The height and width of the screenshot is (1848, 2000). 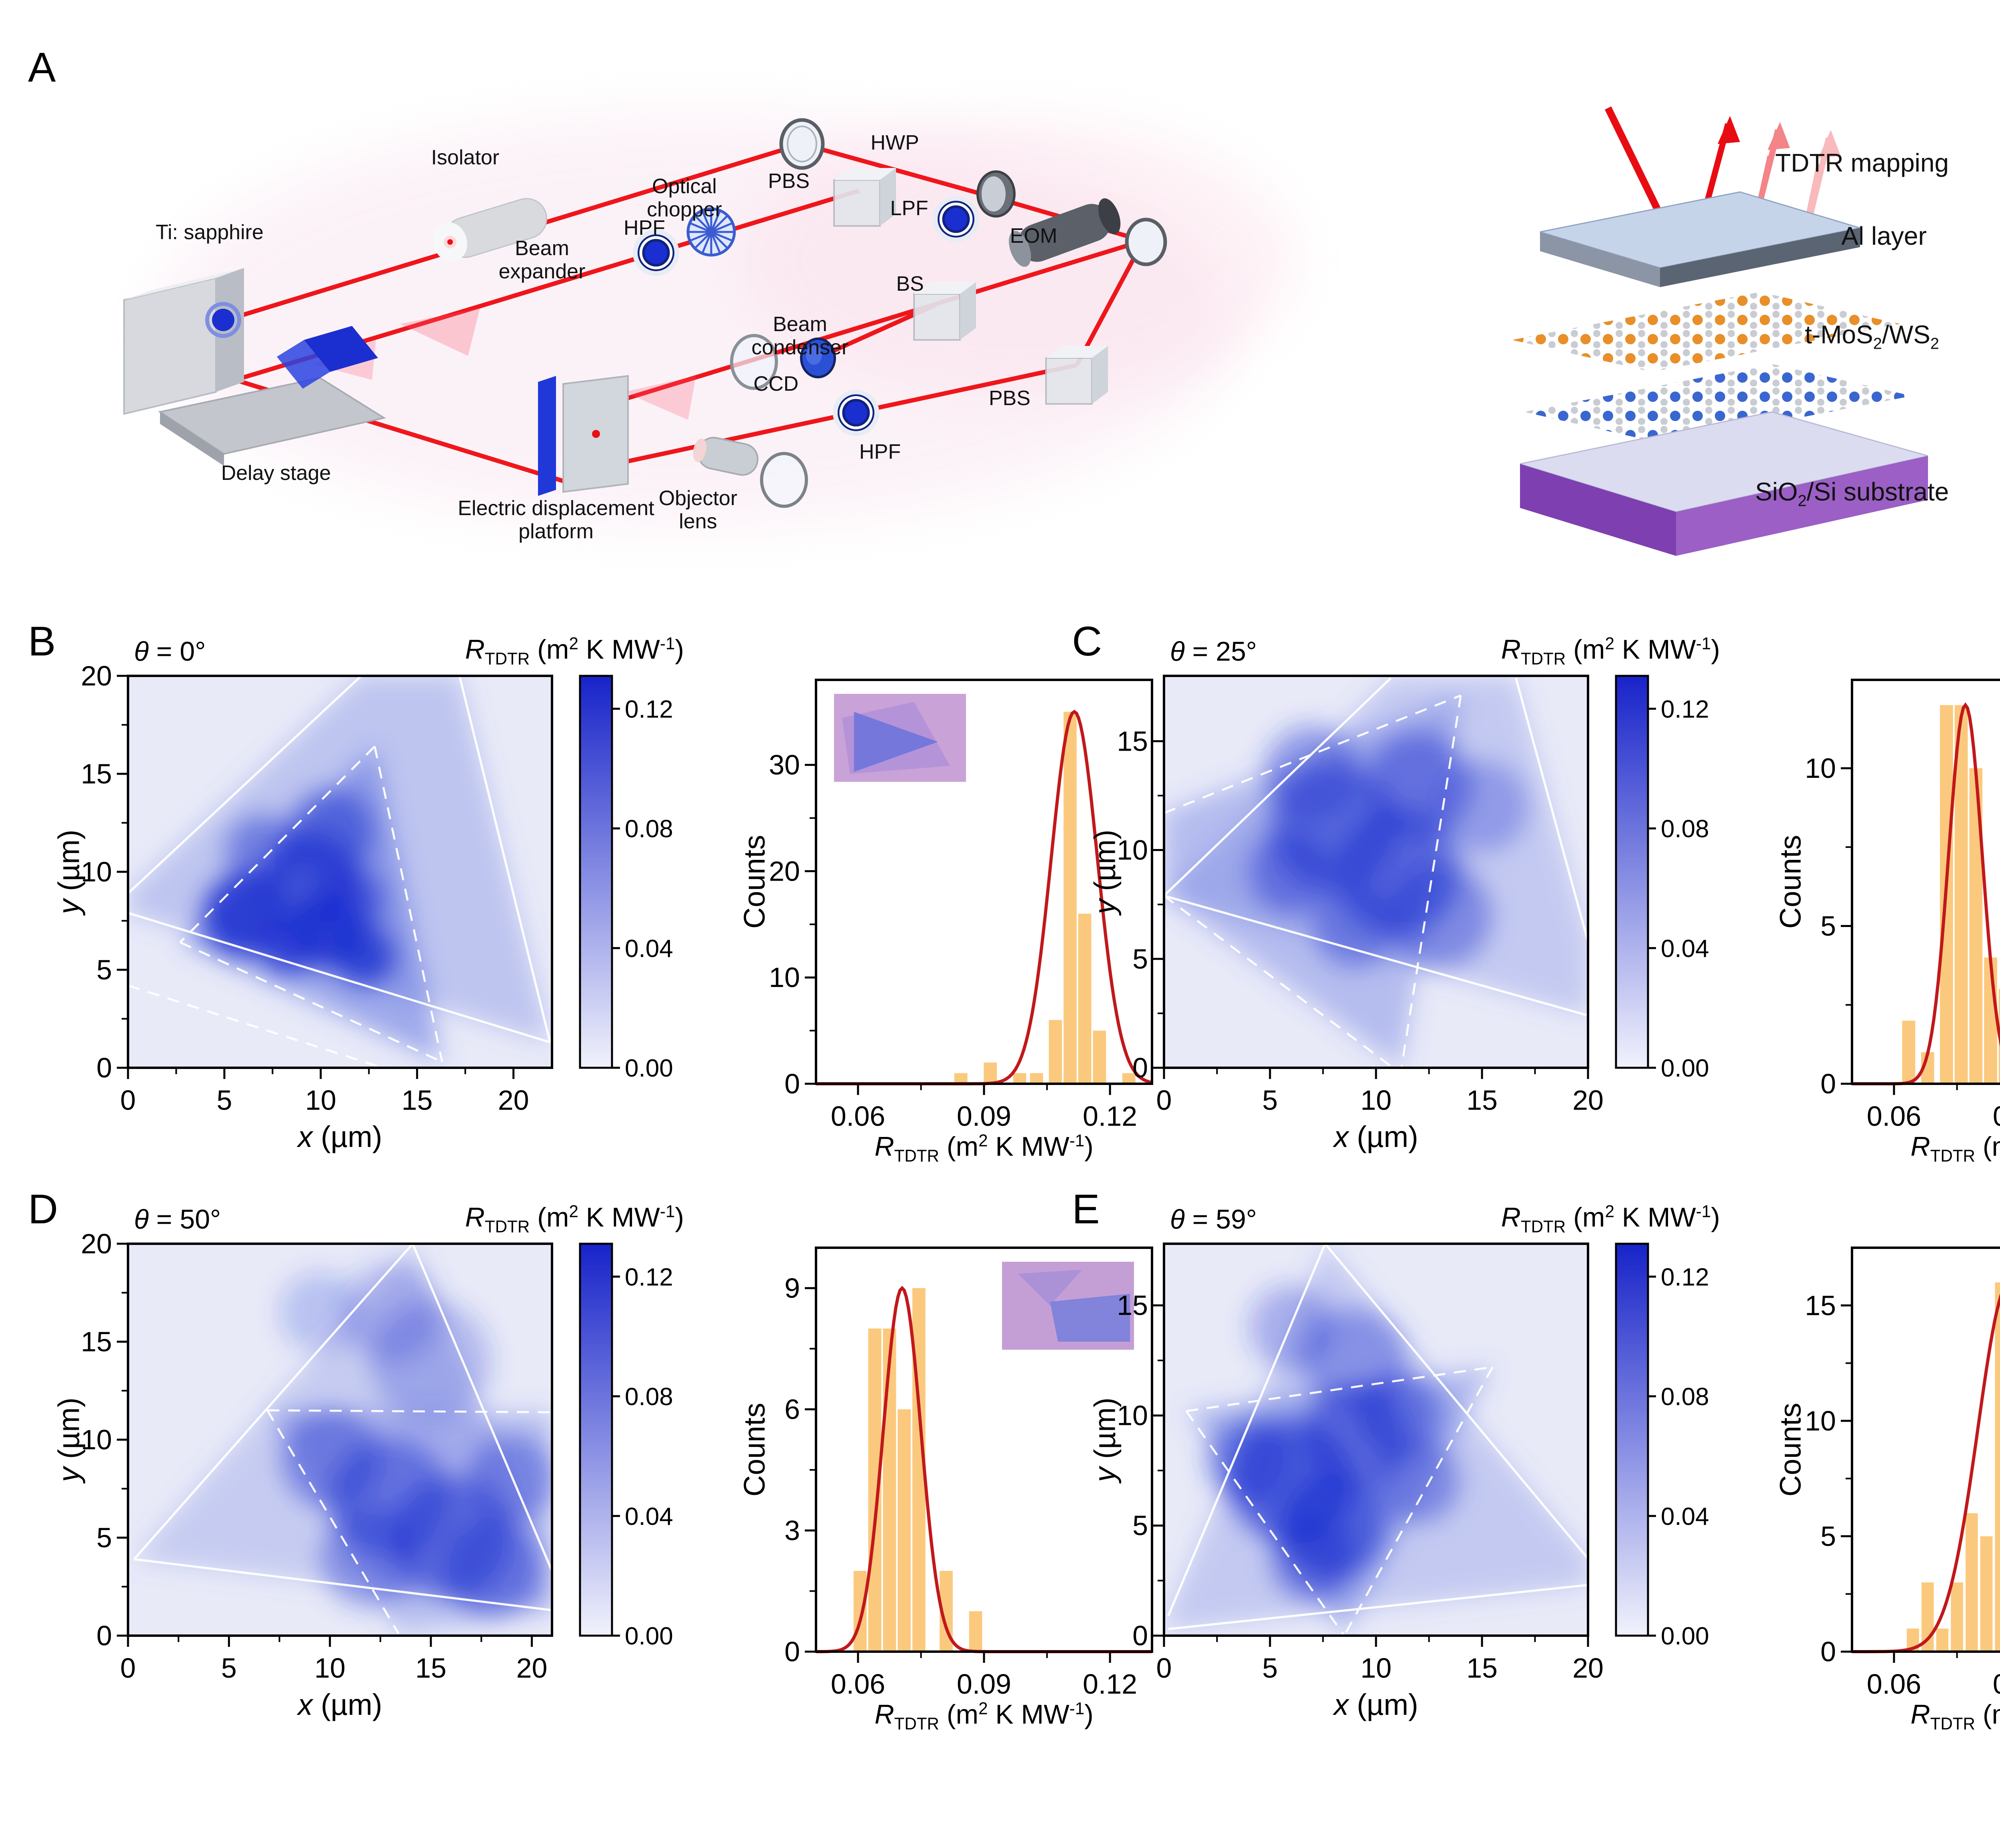 What do you see at coordinates (556, 520) in the screenshot?
I see `bench-label-15: Electric displacement platform` at bounding box center [556, 520].